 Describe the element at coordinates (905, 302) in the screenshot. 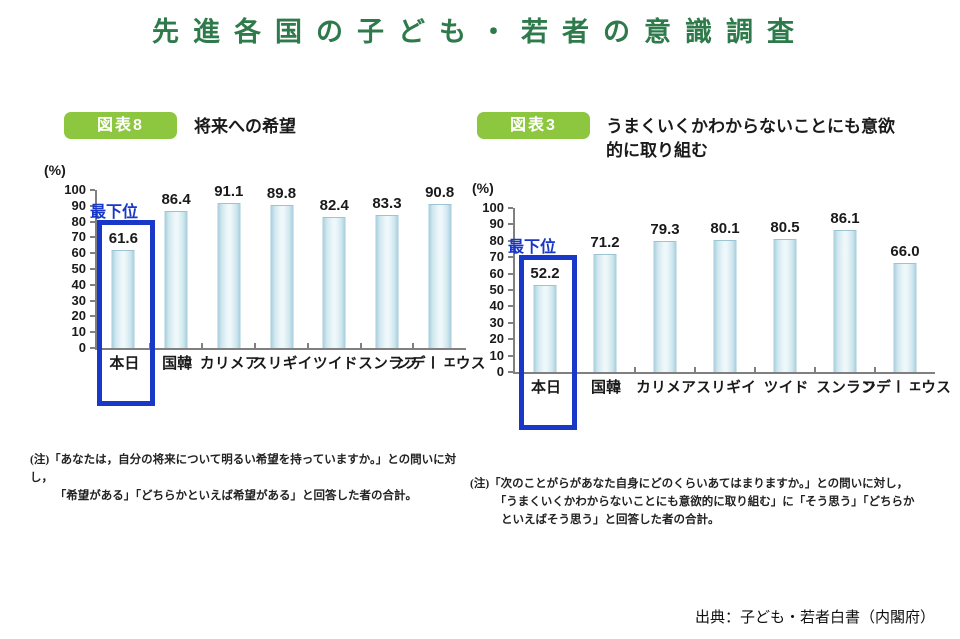

I see `chart-column: 66.0 スウェーデン` at that location.